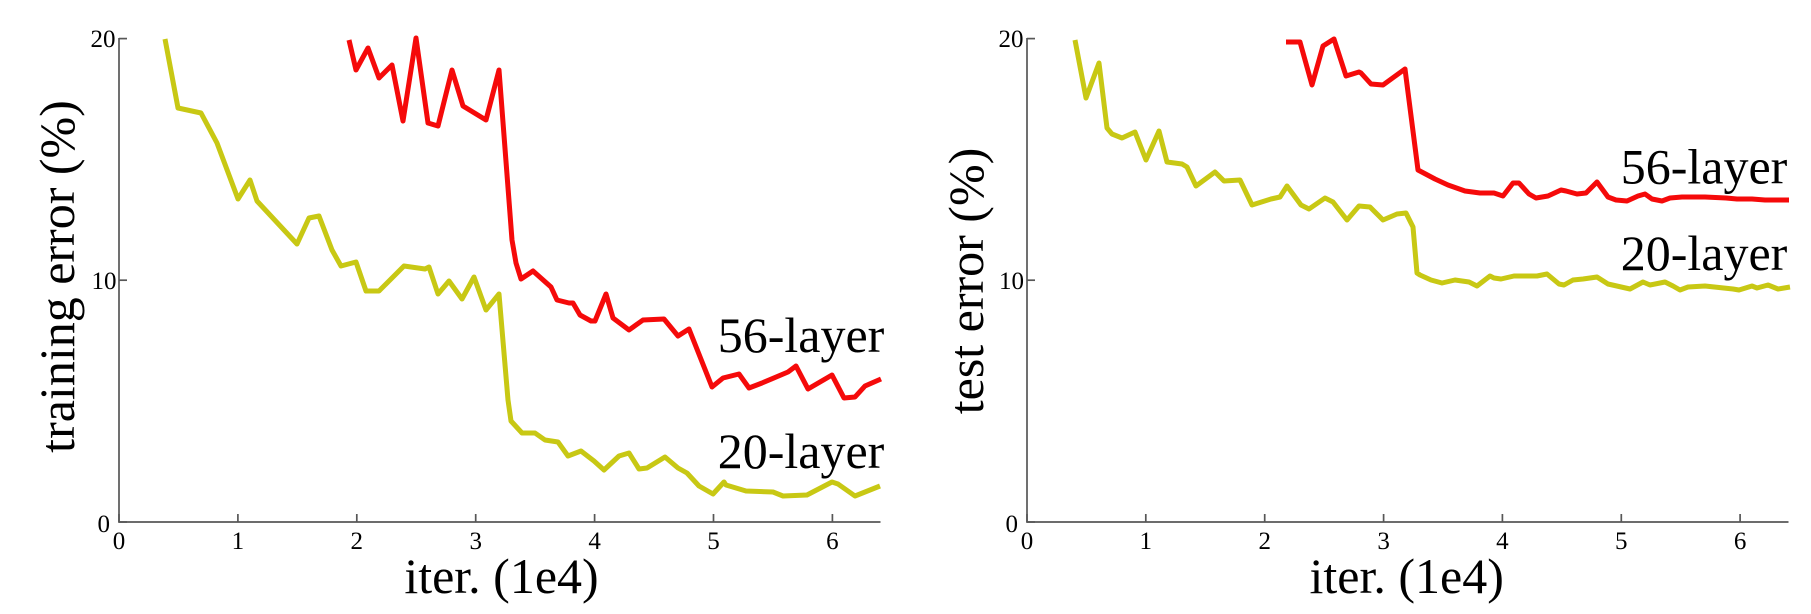 This screenshot has width=1811, height=614. I want to click on svg-text: training error (%), so click(57, 276).